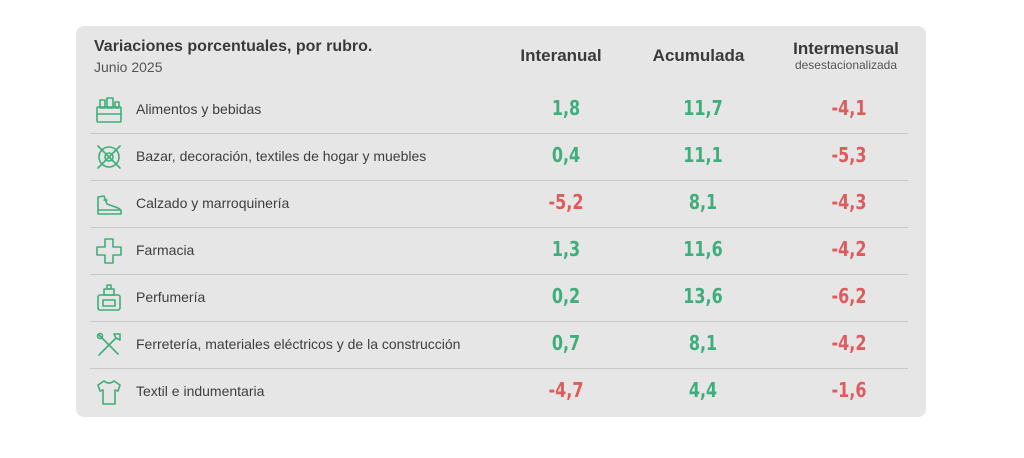 The height and width of the screenshot is (458, 1024). I want to click on value-interanual: 0,7, so click(566, 343).